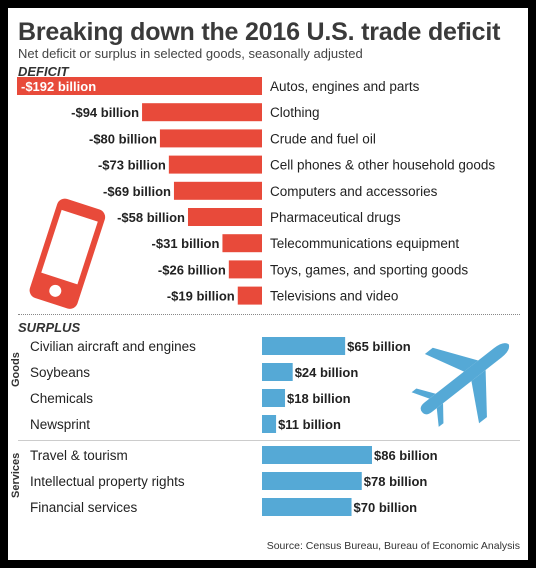 The image size is (536, 568). Describe the element at coordinates (345, 86) in the screenshot. I see `category-label: Autos, engines and parts` at that location.